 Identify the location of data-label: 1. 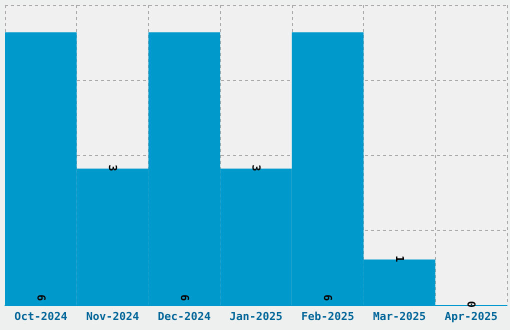
(399, 259).